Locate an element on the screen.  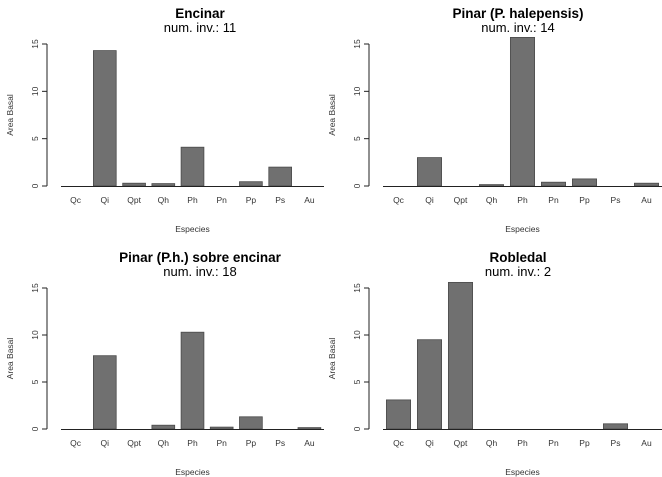
chart-title: Pinar (P.h.) sobre encinar is located at coordinates (200, 257).